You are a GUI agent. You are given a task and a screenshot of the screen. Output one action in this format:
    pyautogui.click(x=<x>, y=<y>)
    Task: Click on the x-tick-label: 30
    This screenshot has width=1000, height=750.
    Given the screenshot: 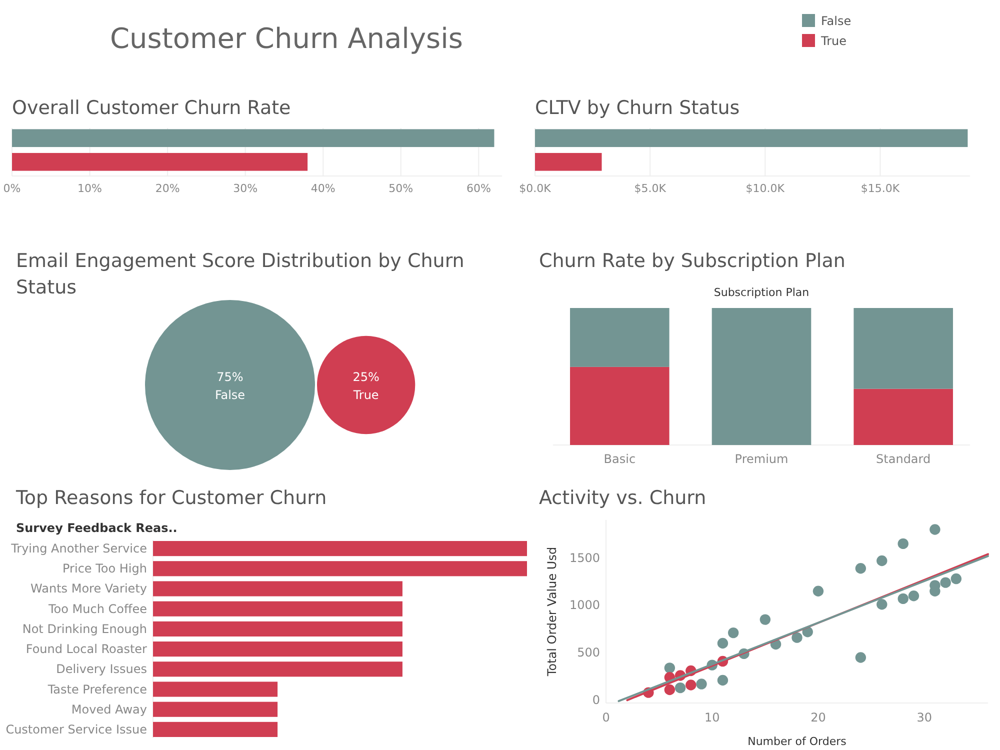 What is the action you would take?
    pyautogui.click(x=924, y=717)
    